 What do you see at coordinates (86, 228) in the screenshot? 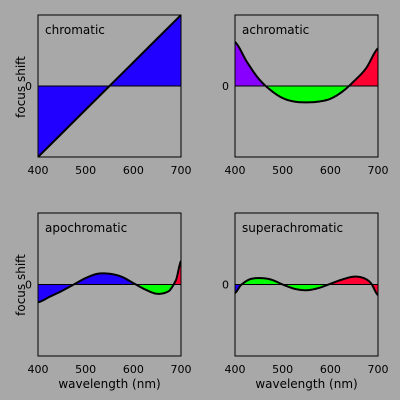
I see `panel-title: apochromatic` at bounding box center [86, 228].